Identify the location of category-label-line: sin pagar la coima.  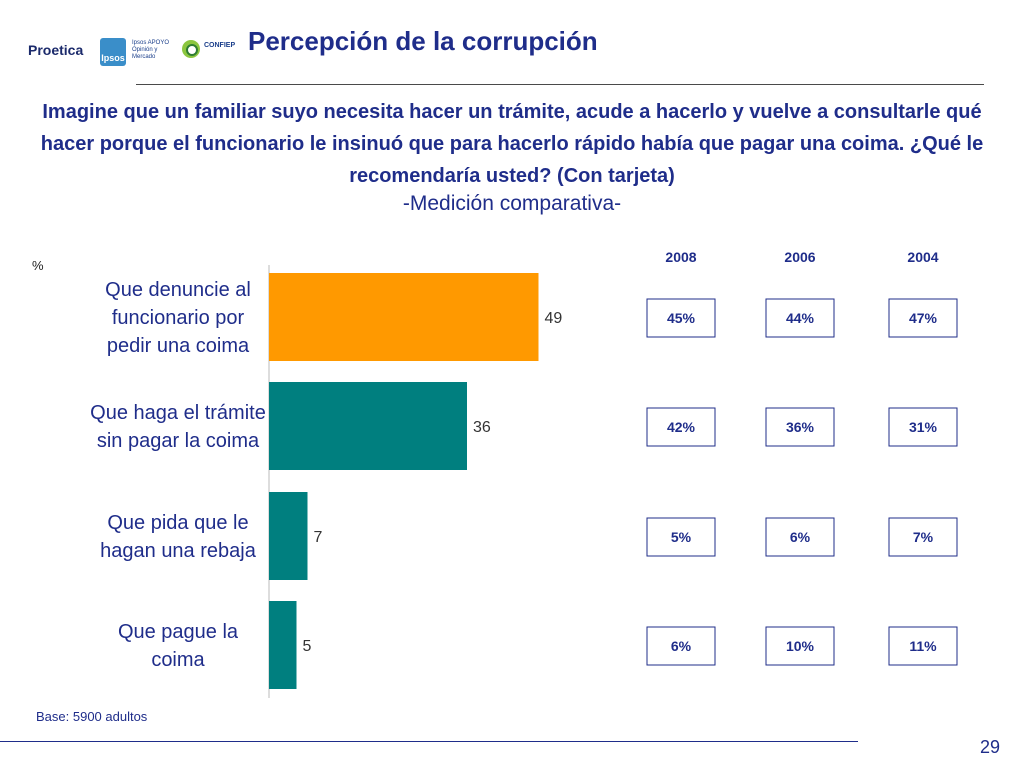
(178, 441).